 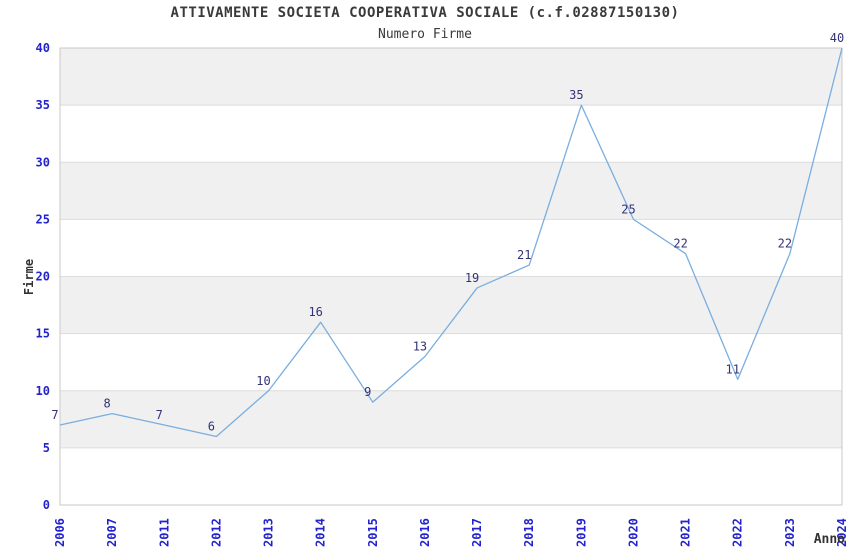 I want to click on data-point-label: 13, so click(x=420, y=346).